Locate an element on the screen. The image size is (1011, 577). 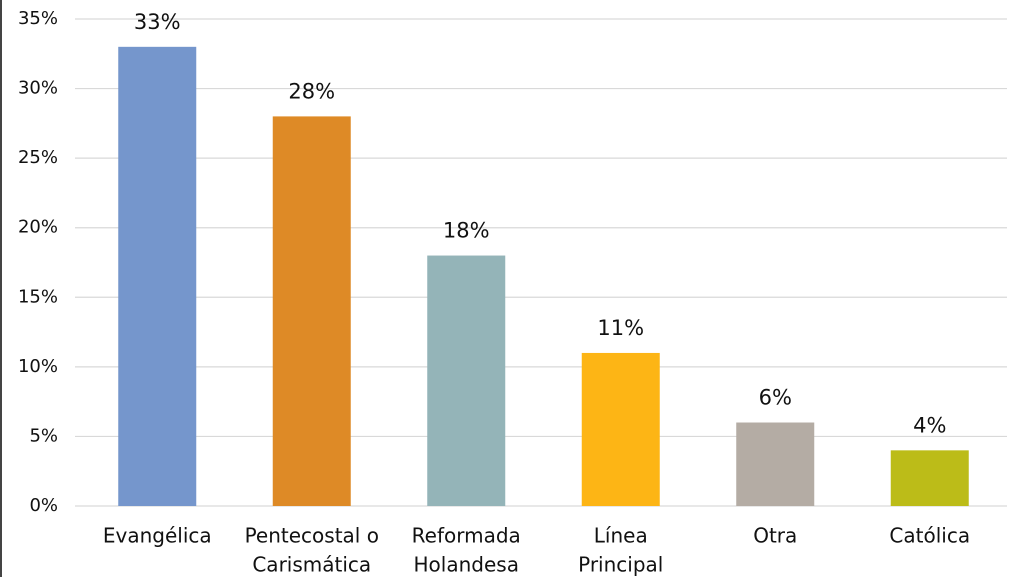
y-tick-label: 5% is located at coordinates (43, 435).